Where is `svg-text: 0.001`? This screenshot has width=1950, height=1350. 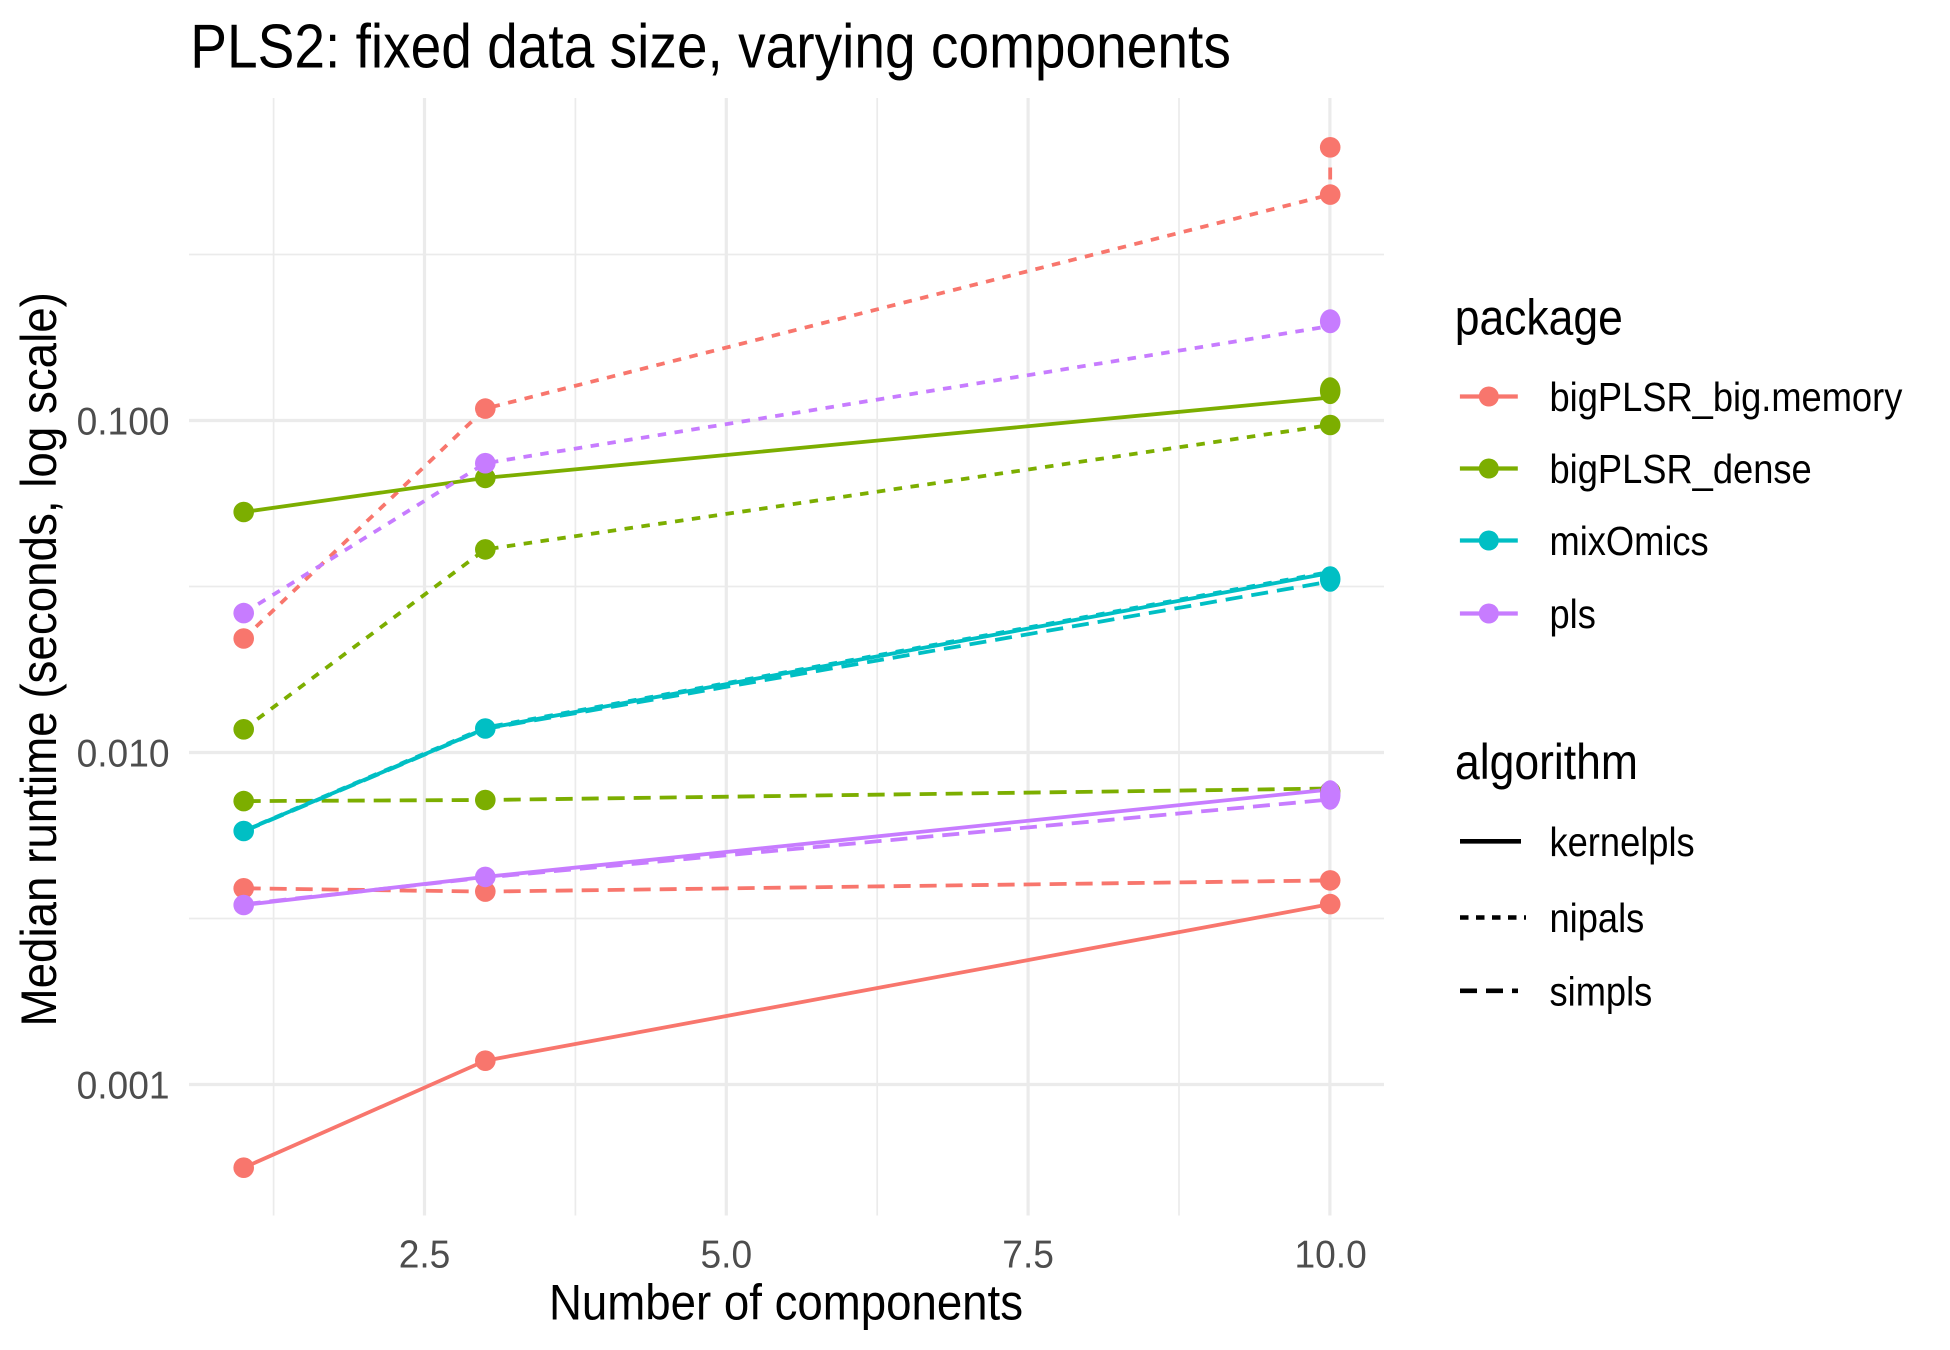
svg-text: 0.001 is located at coordinates (123, 1086).